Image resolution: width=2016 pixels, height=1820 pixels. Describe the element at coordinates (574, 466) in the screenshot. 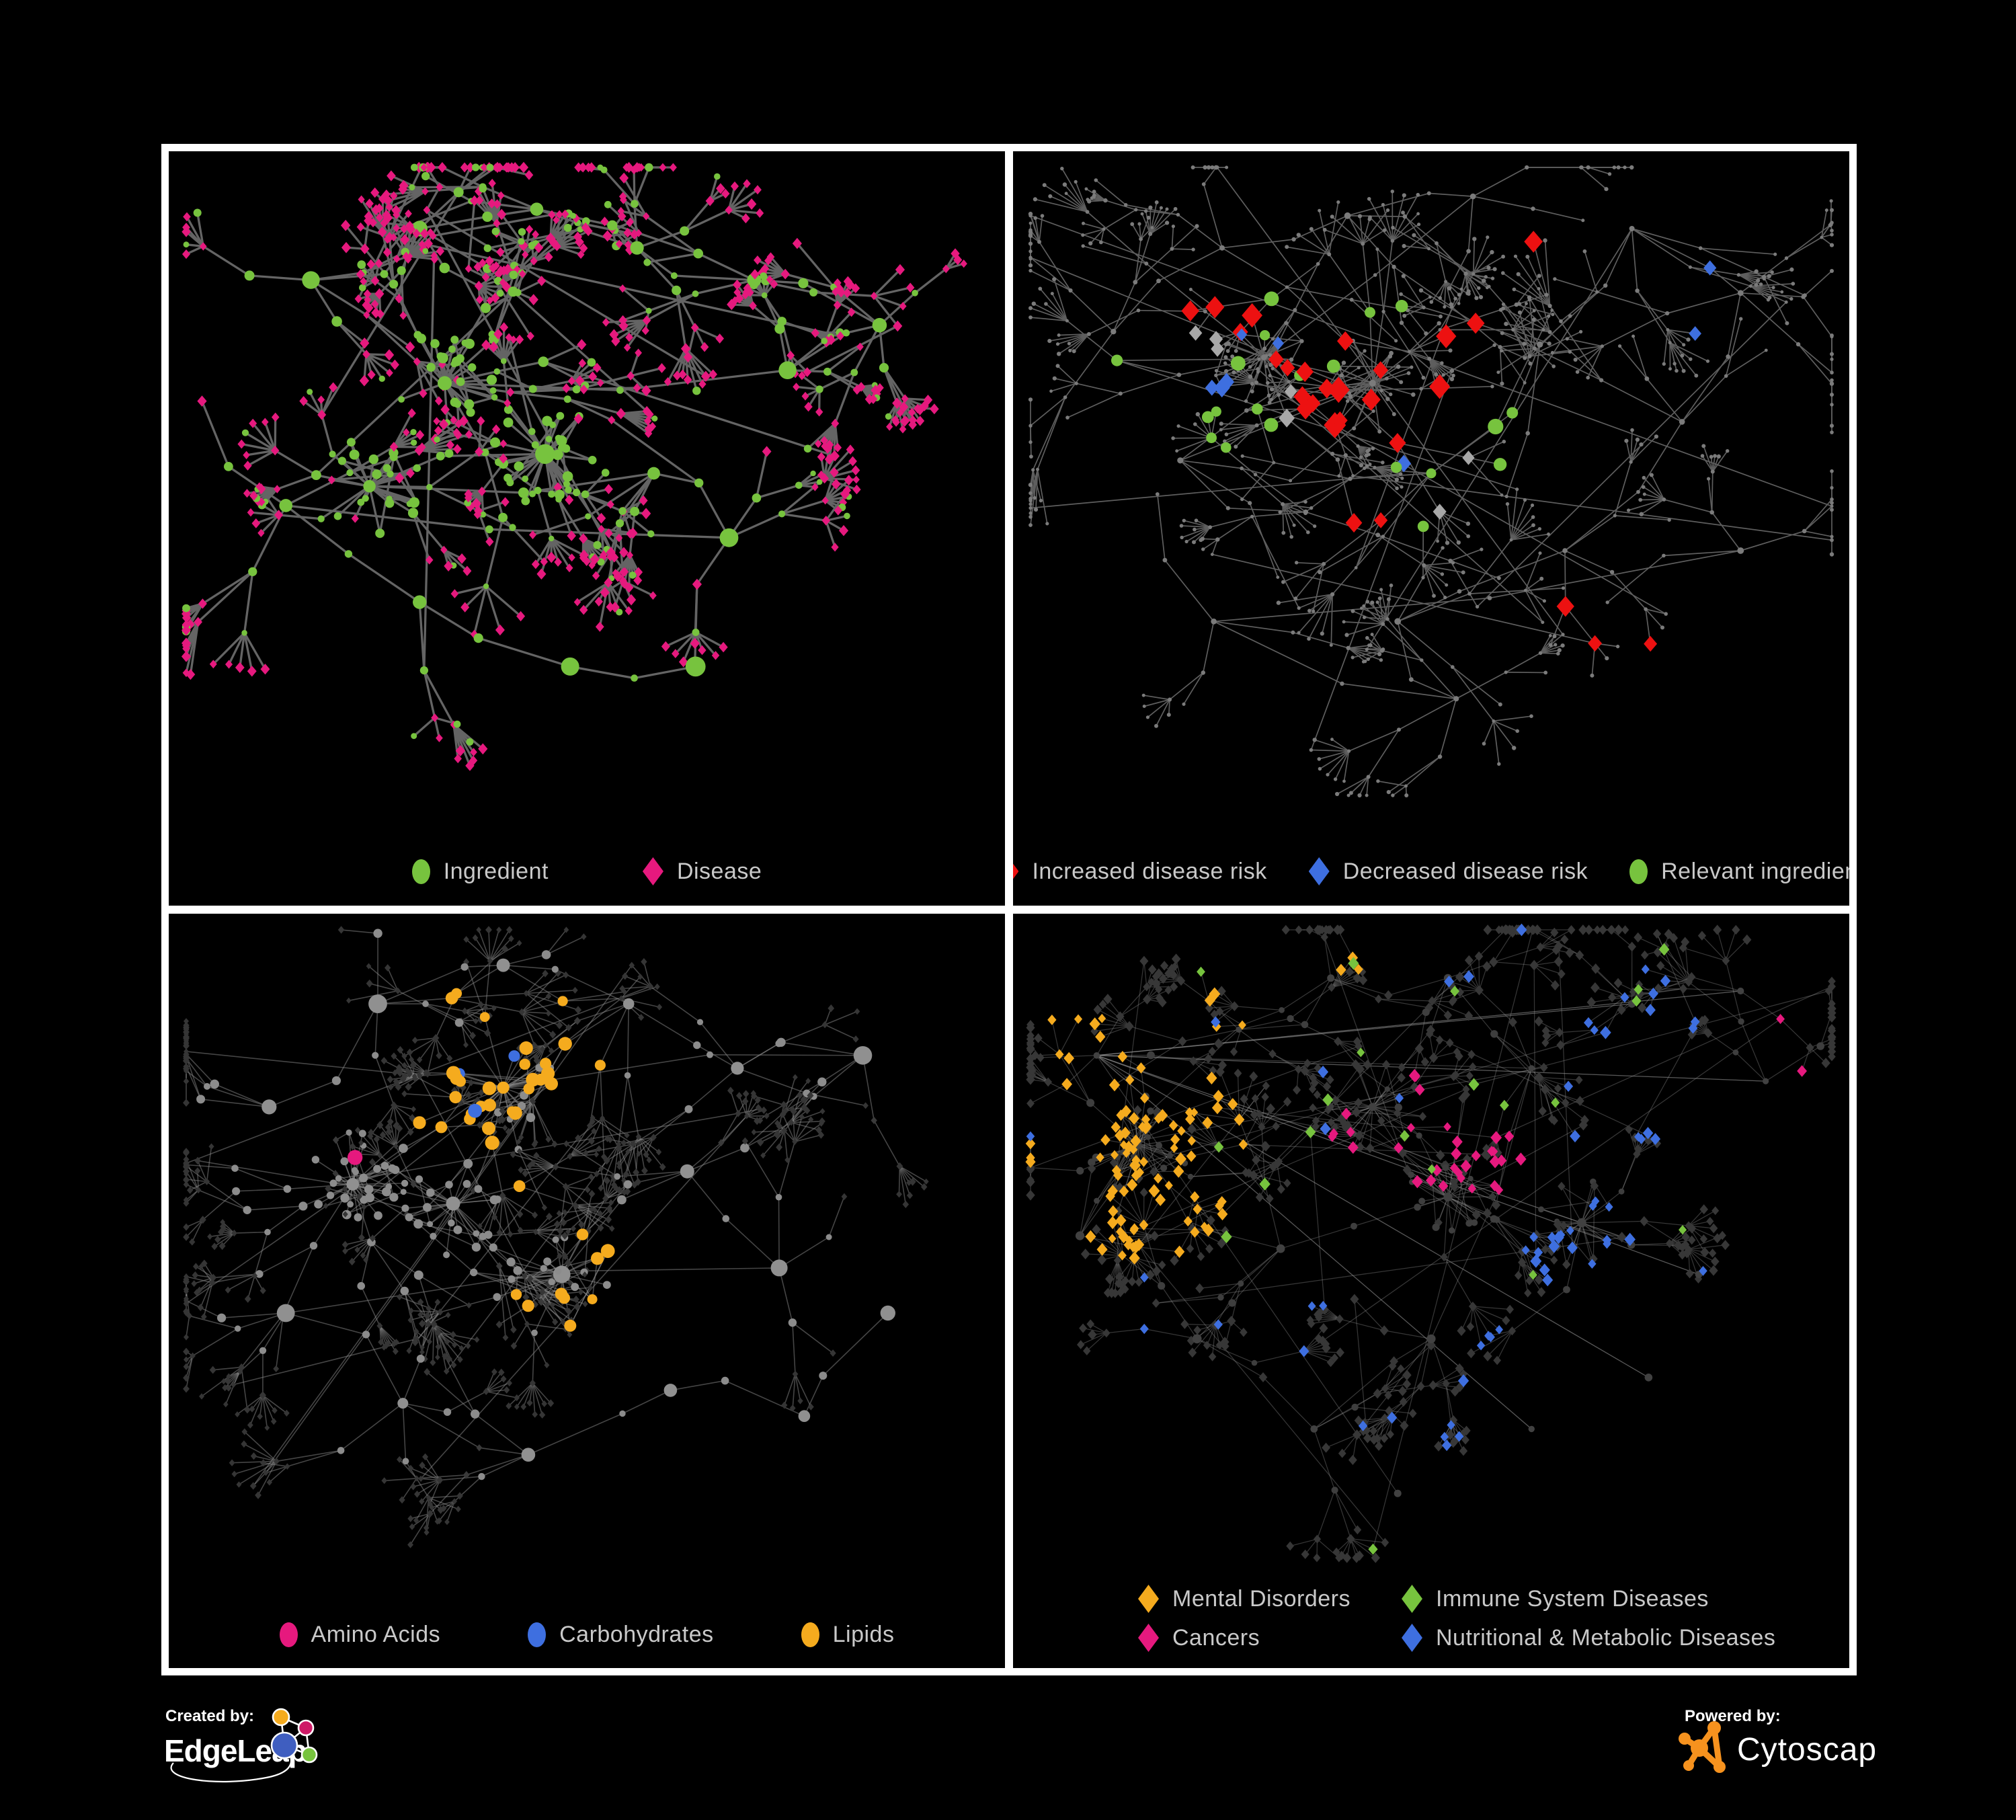

I see `network-ingredient-disease` at that location.